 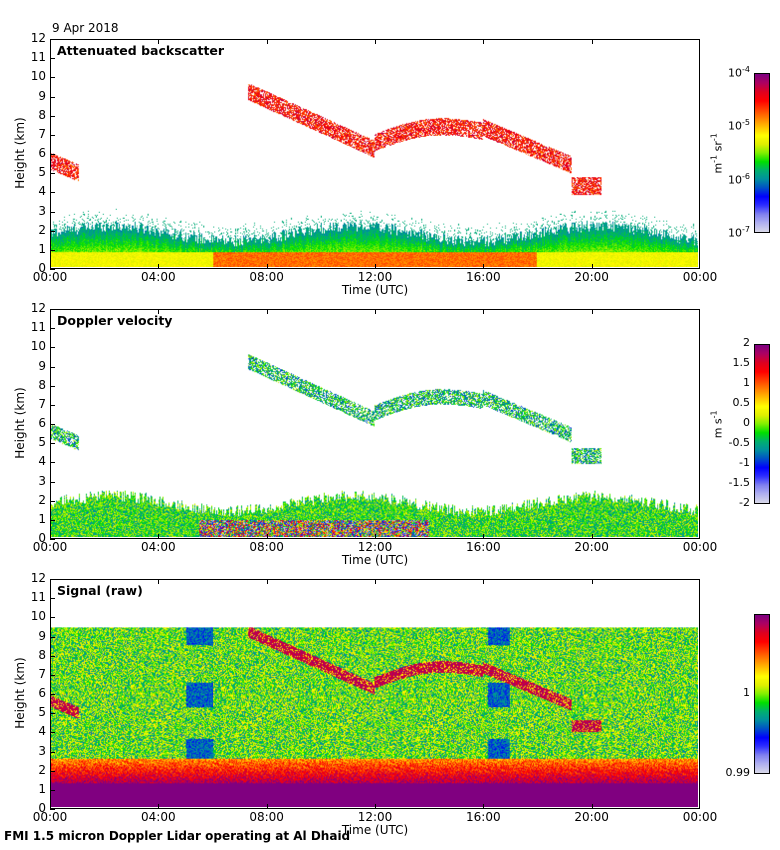 I want to click on colorbar-tick-label: 10⁻⁵, so click(x=739, y=125).